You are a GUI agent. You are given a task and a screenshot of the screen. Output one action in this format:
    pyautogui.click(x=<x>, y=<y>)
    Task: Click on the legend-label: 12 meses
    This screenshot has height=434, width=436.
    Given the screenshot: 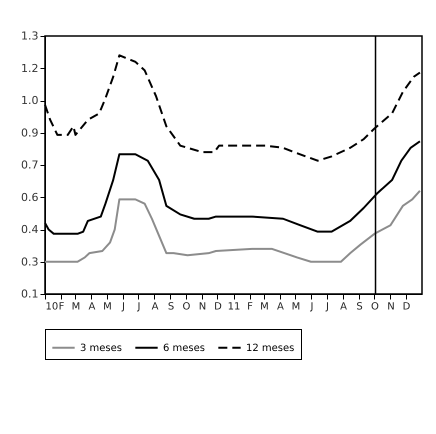 What is the action you would take?
    pyautogui.click(x=270, y=348)
    